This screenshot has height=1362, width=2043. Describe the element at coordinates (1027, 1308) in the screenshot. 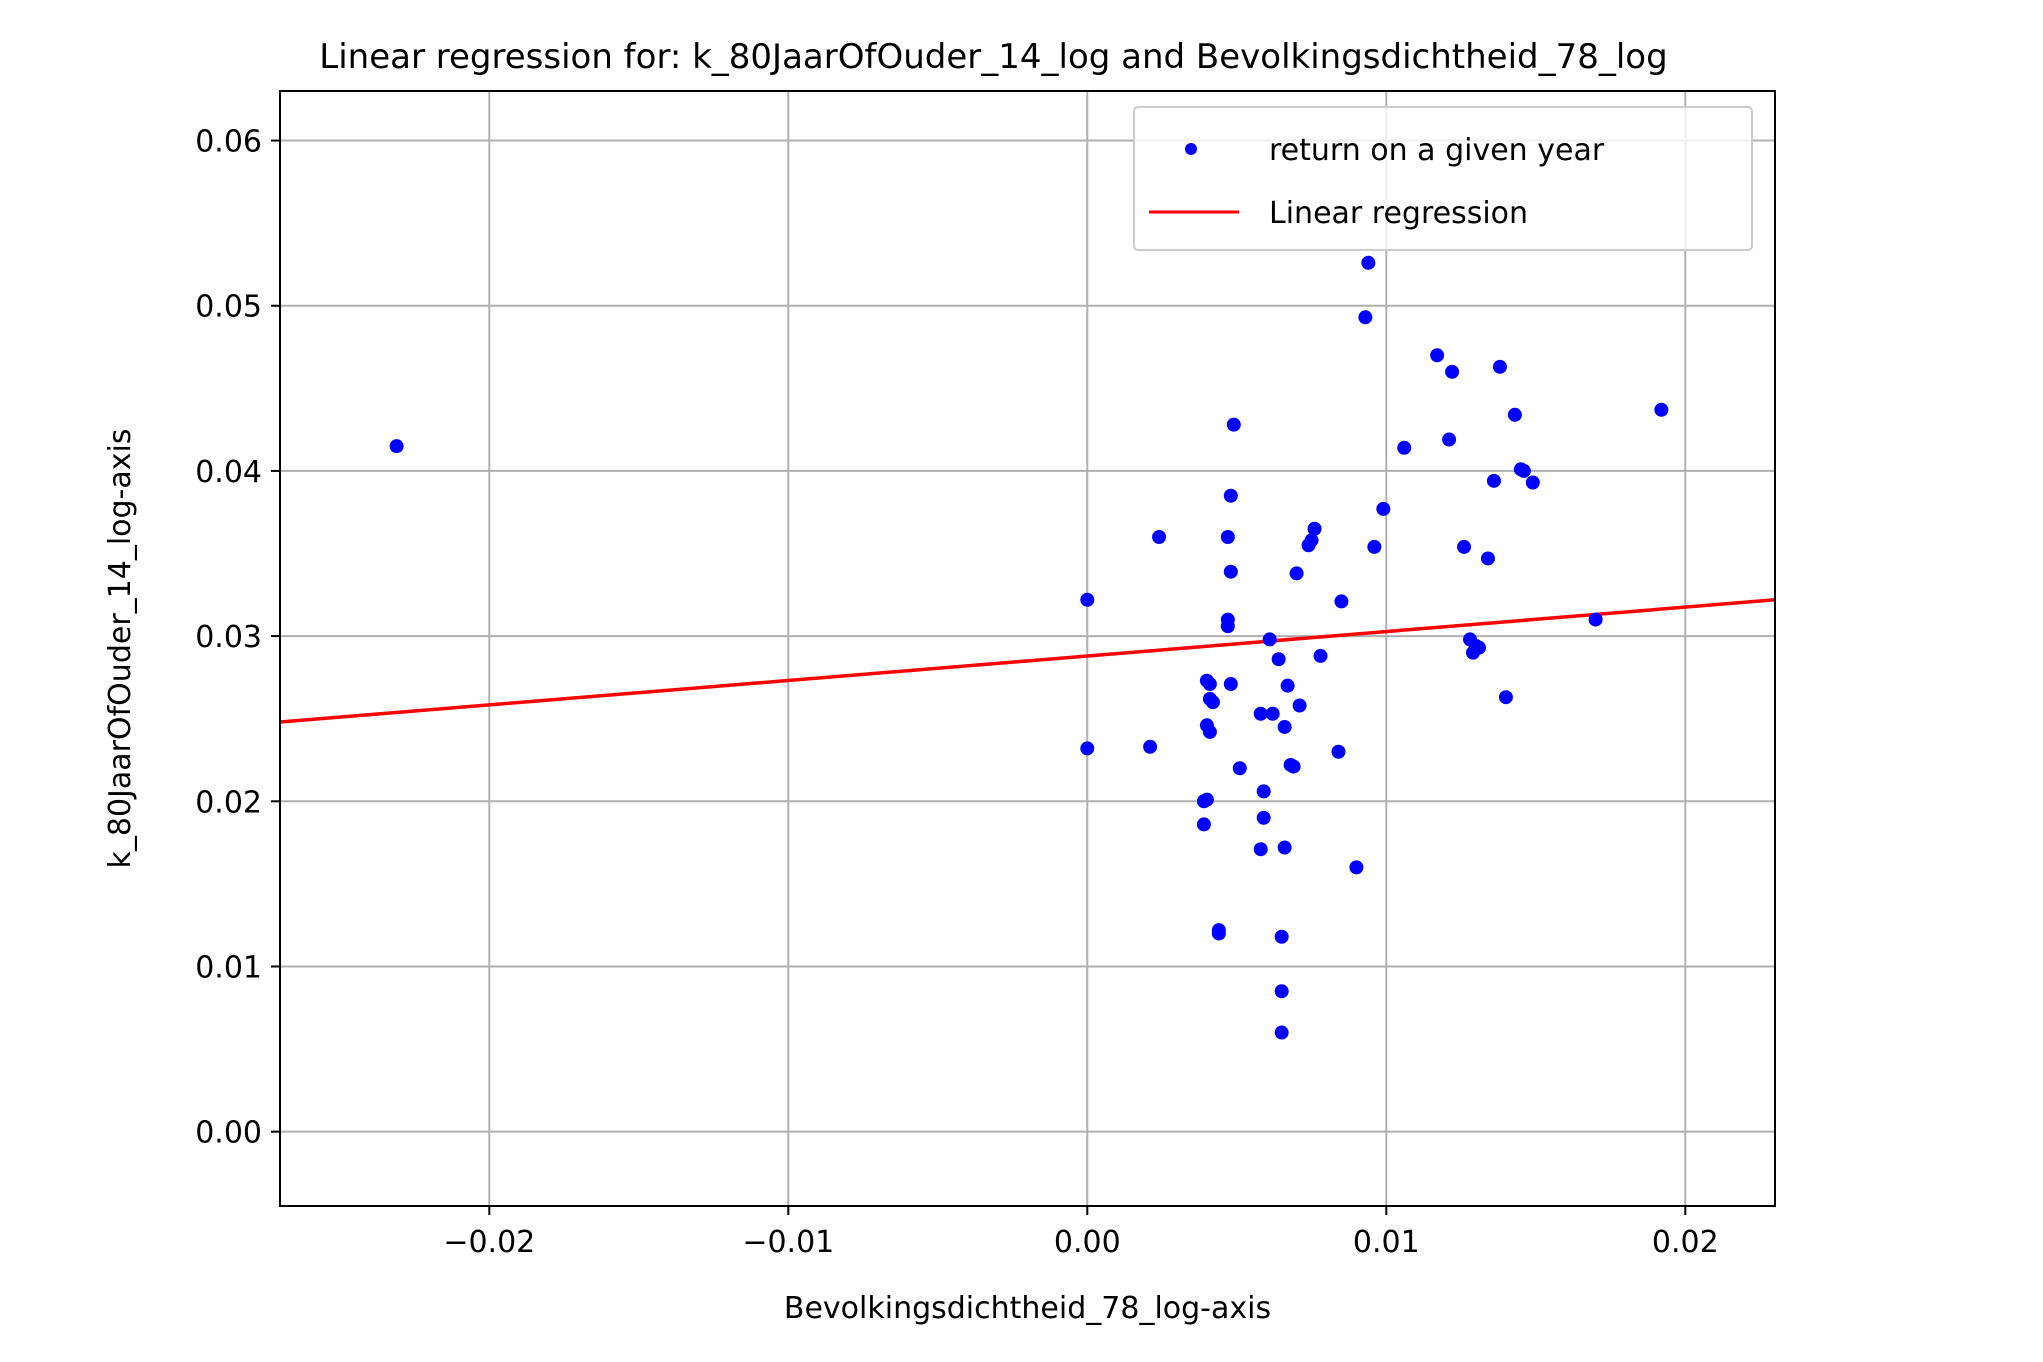

I see `x-axis-label: Bevolkingsdichtheid_78_log-axis` at that location.